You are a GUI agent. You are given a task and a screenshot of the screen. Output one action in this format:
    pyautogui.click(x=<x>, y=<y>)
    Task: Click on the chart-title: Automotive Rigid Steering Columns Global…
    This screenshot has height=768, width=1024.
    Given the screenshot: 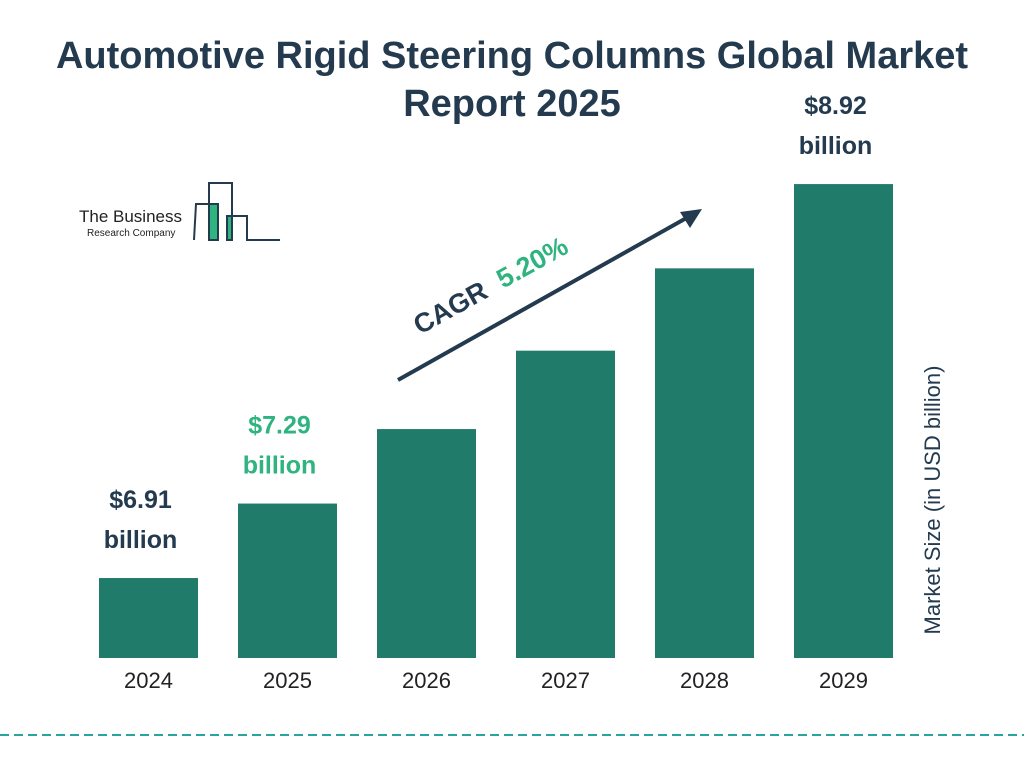 What is the action you would take?
    pyautogui.click(x=512, y=80)
    